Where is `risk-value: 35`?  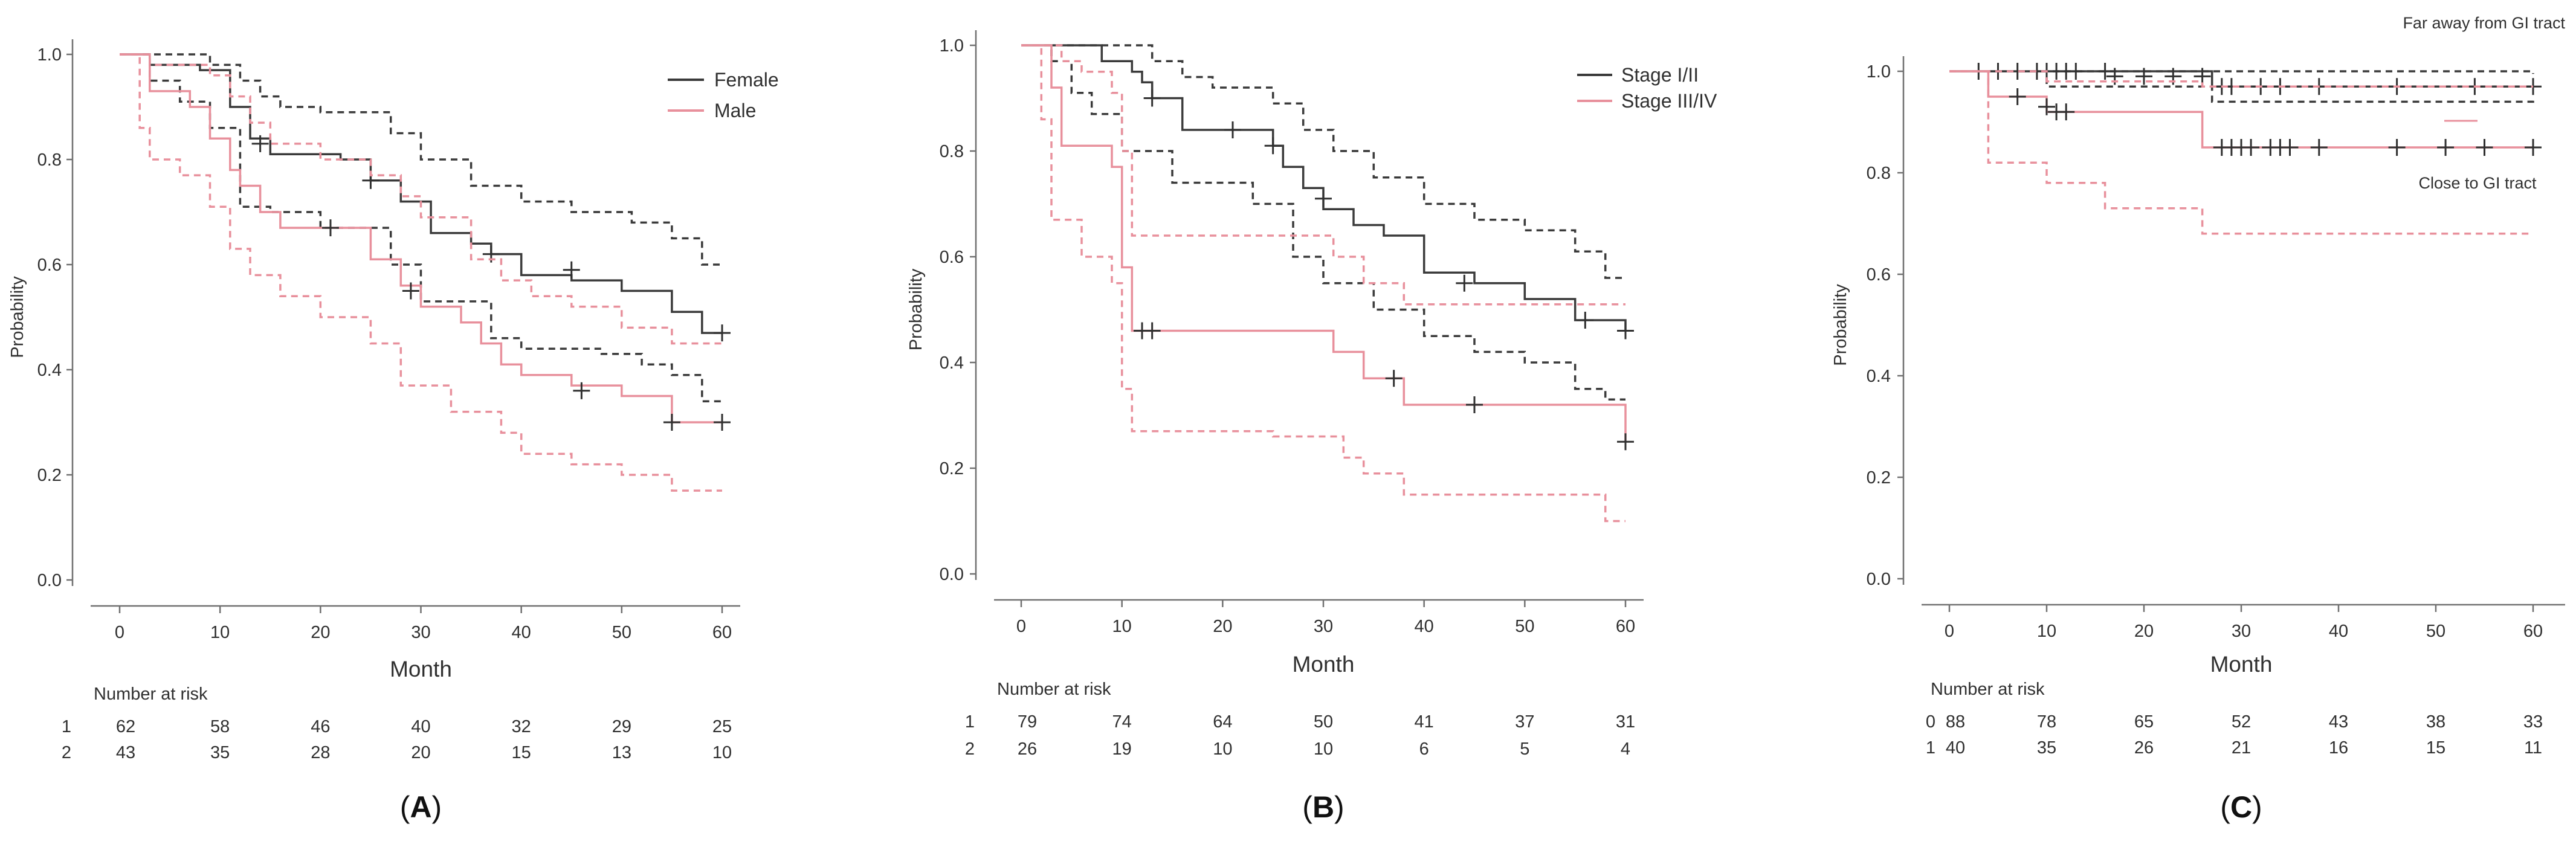
risk-value: 35 is located at coordinates (220, 752).